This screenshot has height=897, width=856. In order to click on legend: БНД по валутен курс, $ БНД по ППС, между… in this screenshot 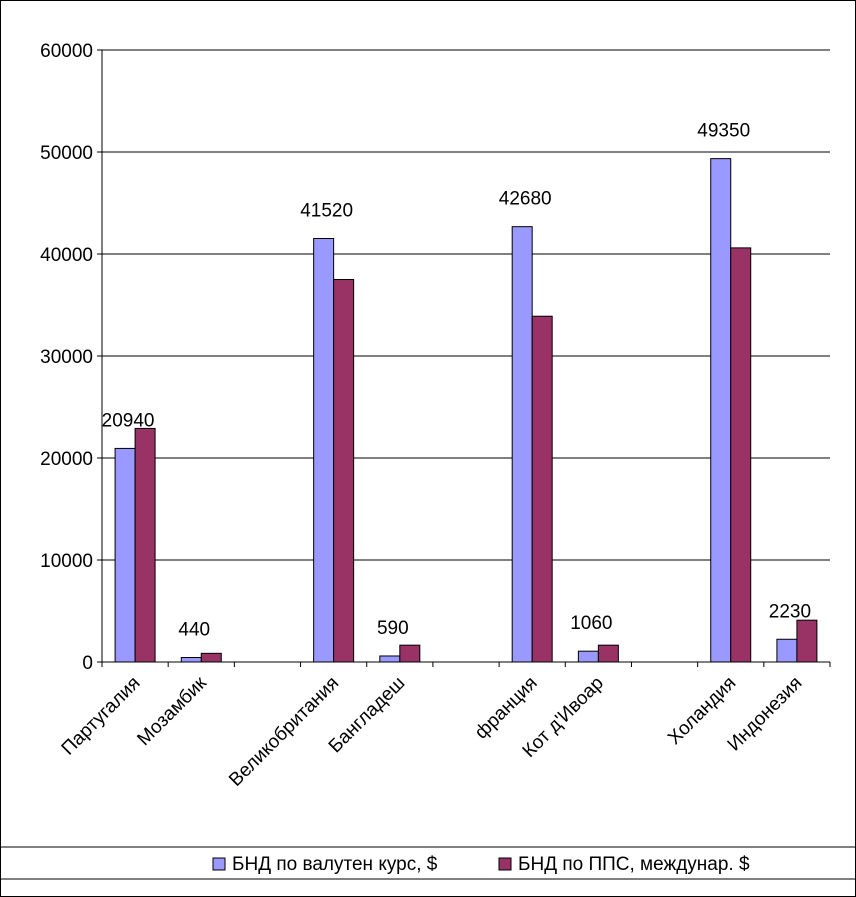, I will do `click(428, 863)`.